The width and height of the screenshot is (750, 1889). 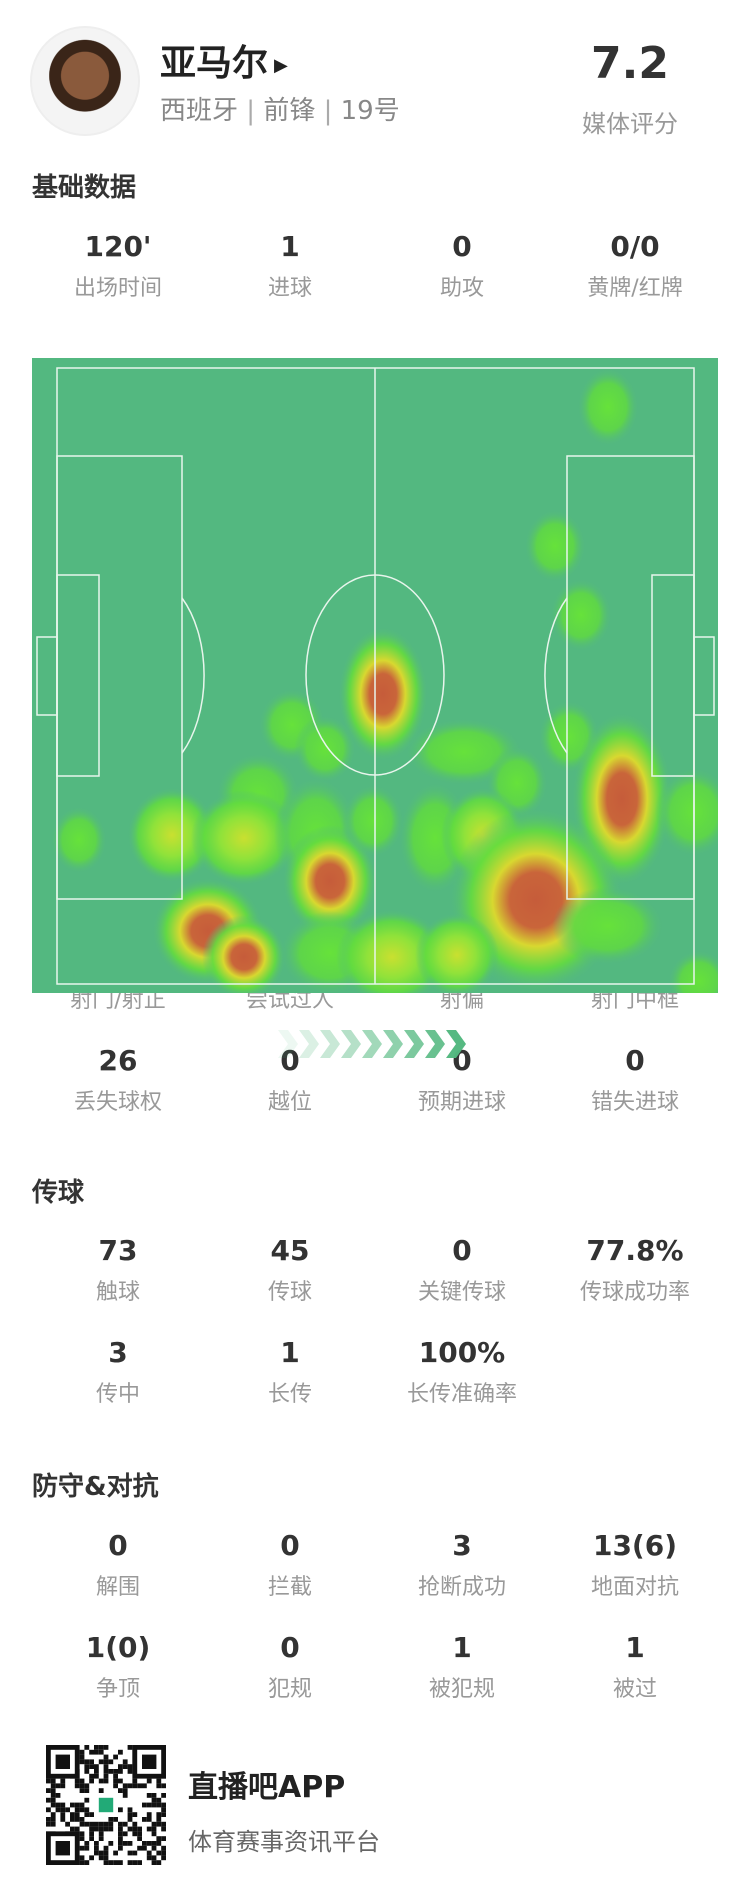 I want to click on stat-label: 出场时间, so click(x=117, y=288).